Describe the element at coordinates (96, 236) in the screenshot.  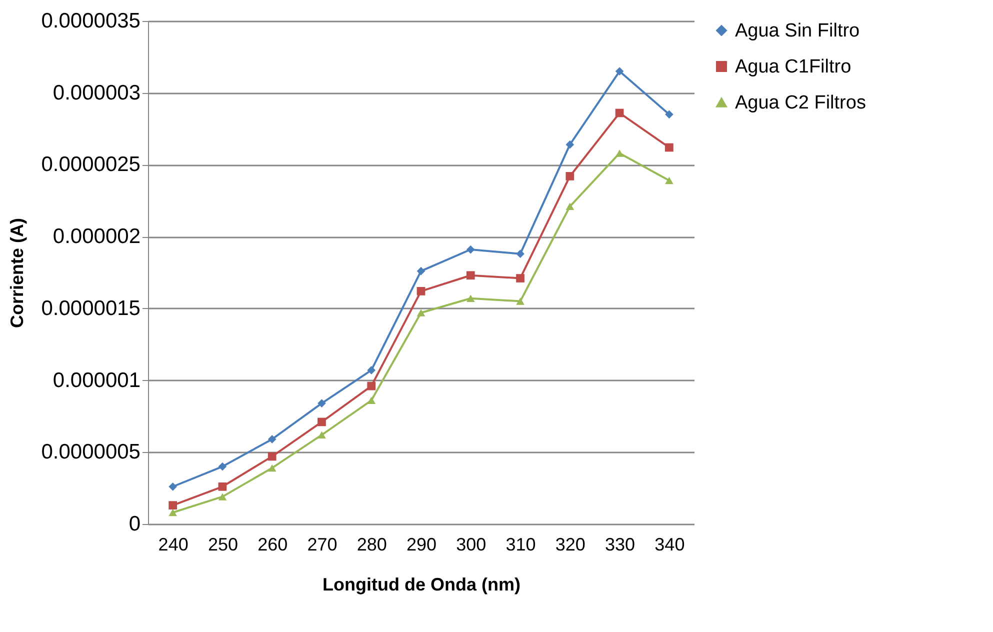
I see `y-tick-label: 0.000002` at that location.